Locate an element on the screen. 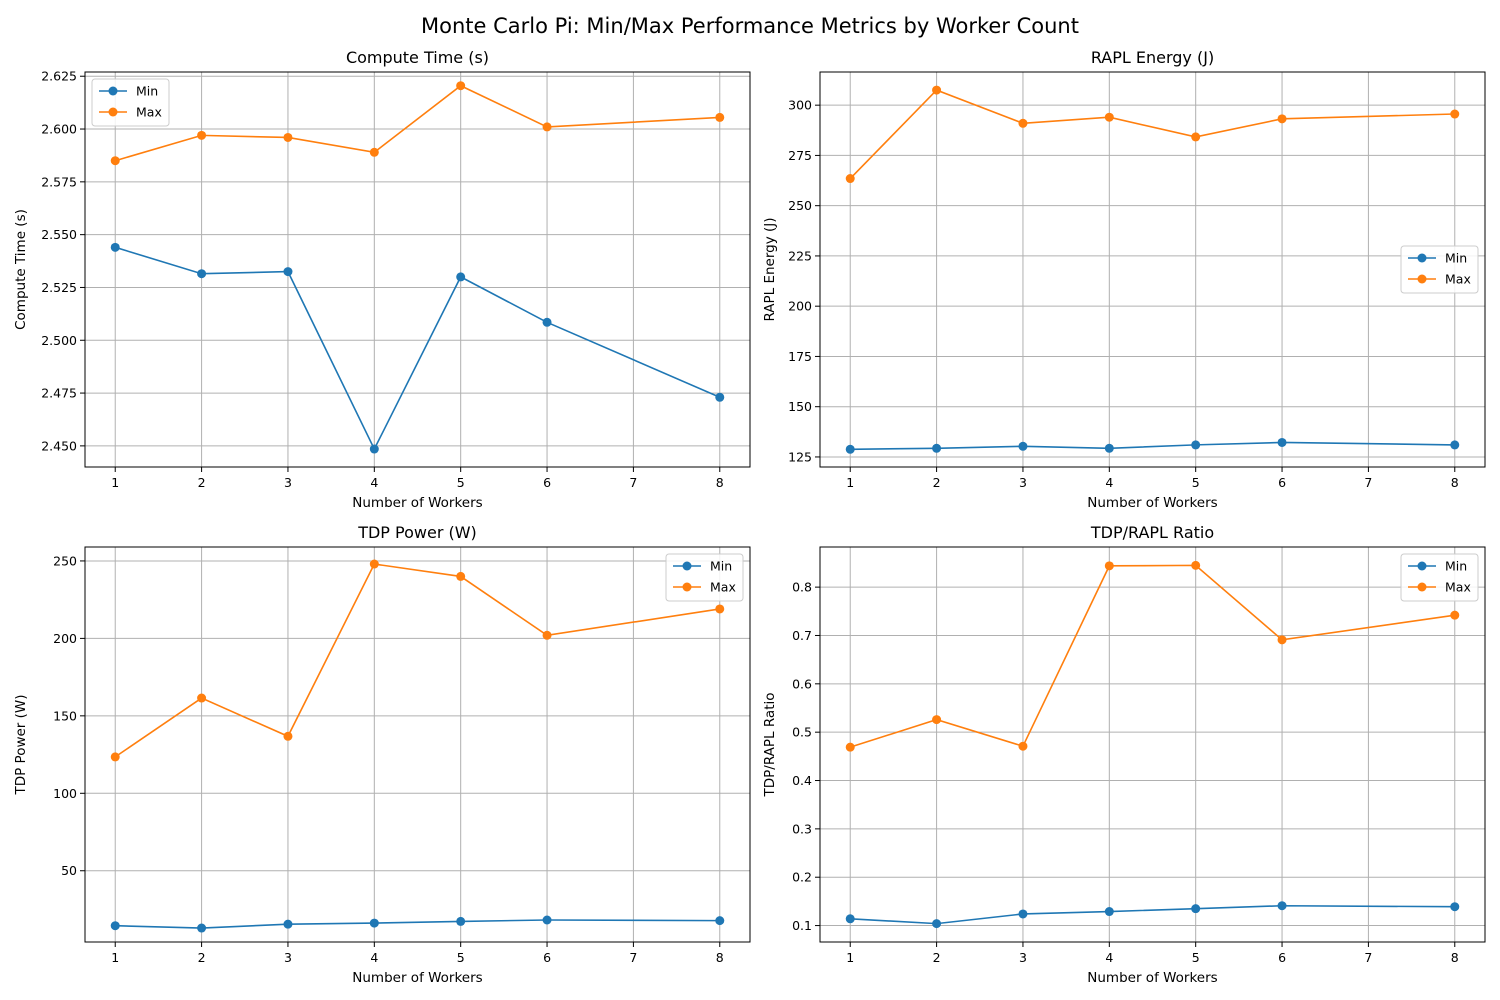 Image resolution: width=1500 pixels, height=1000 pixels. y-tick-label: 150 is located at coordinates (65, 715).